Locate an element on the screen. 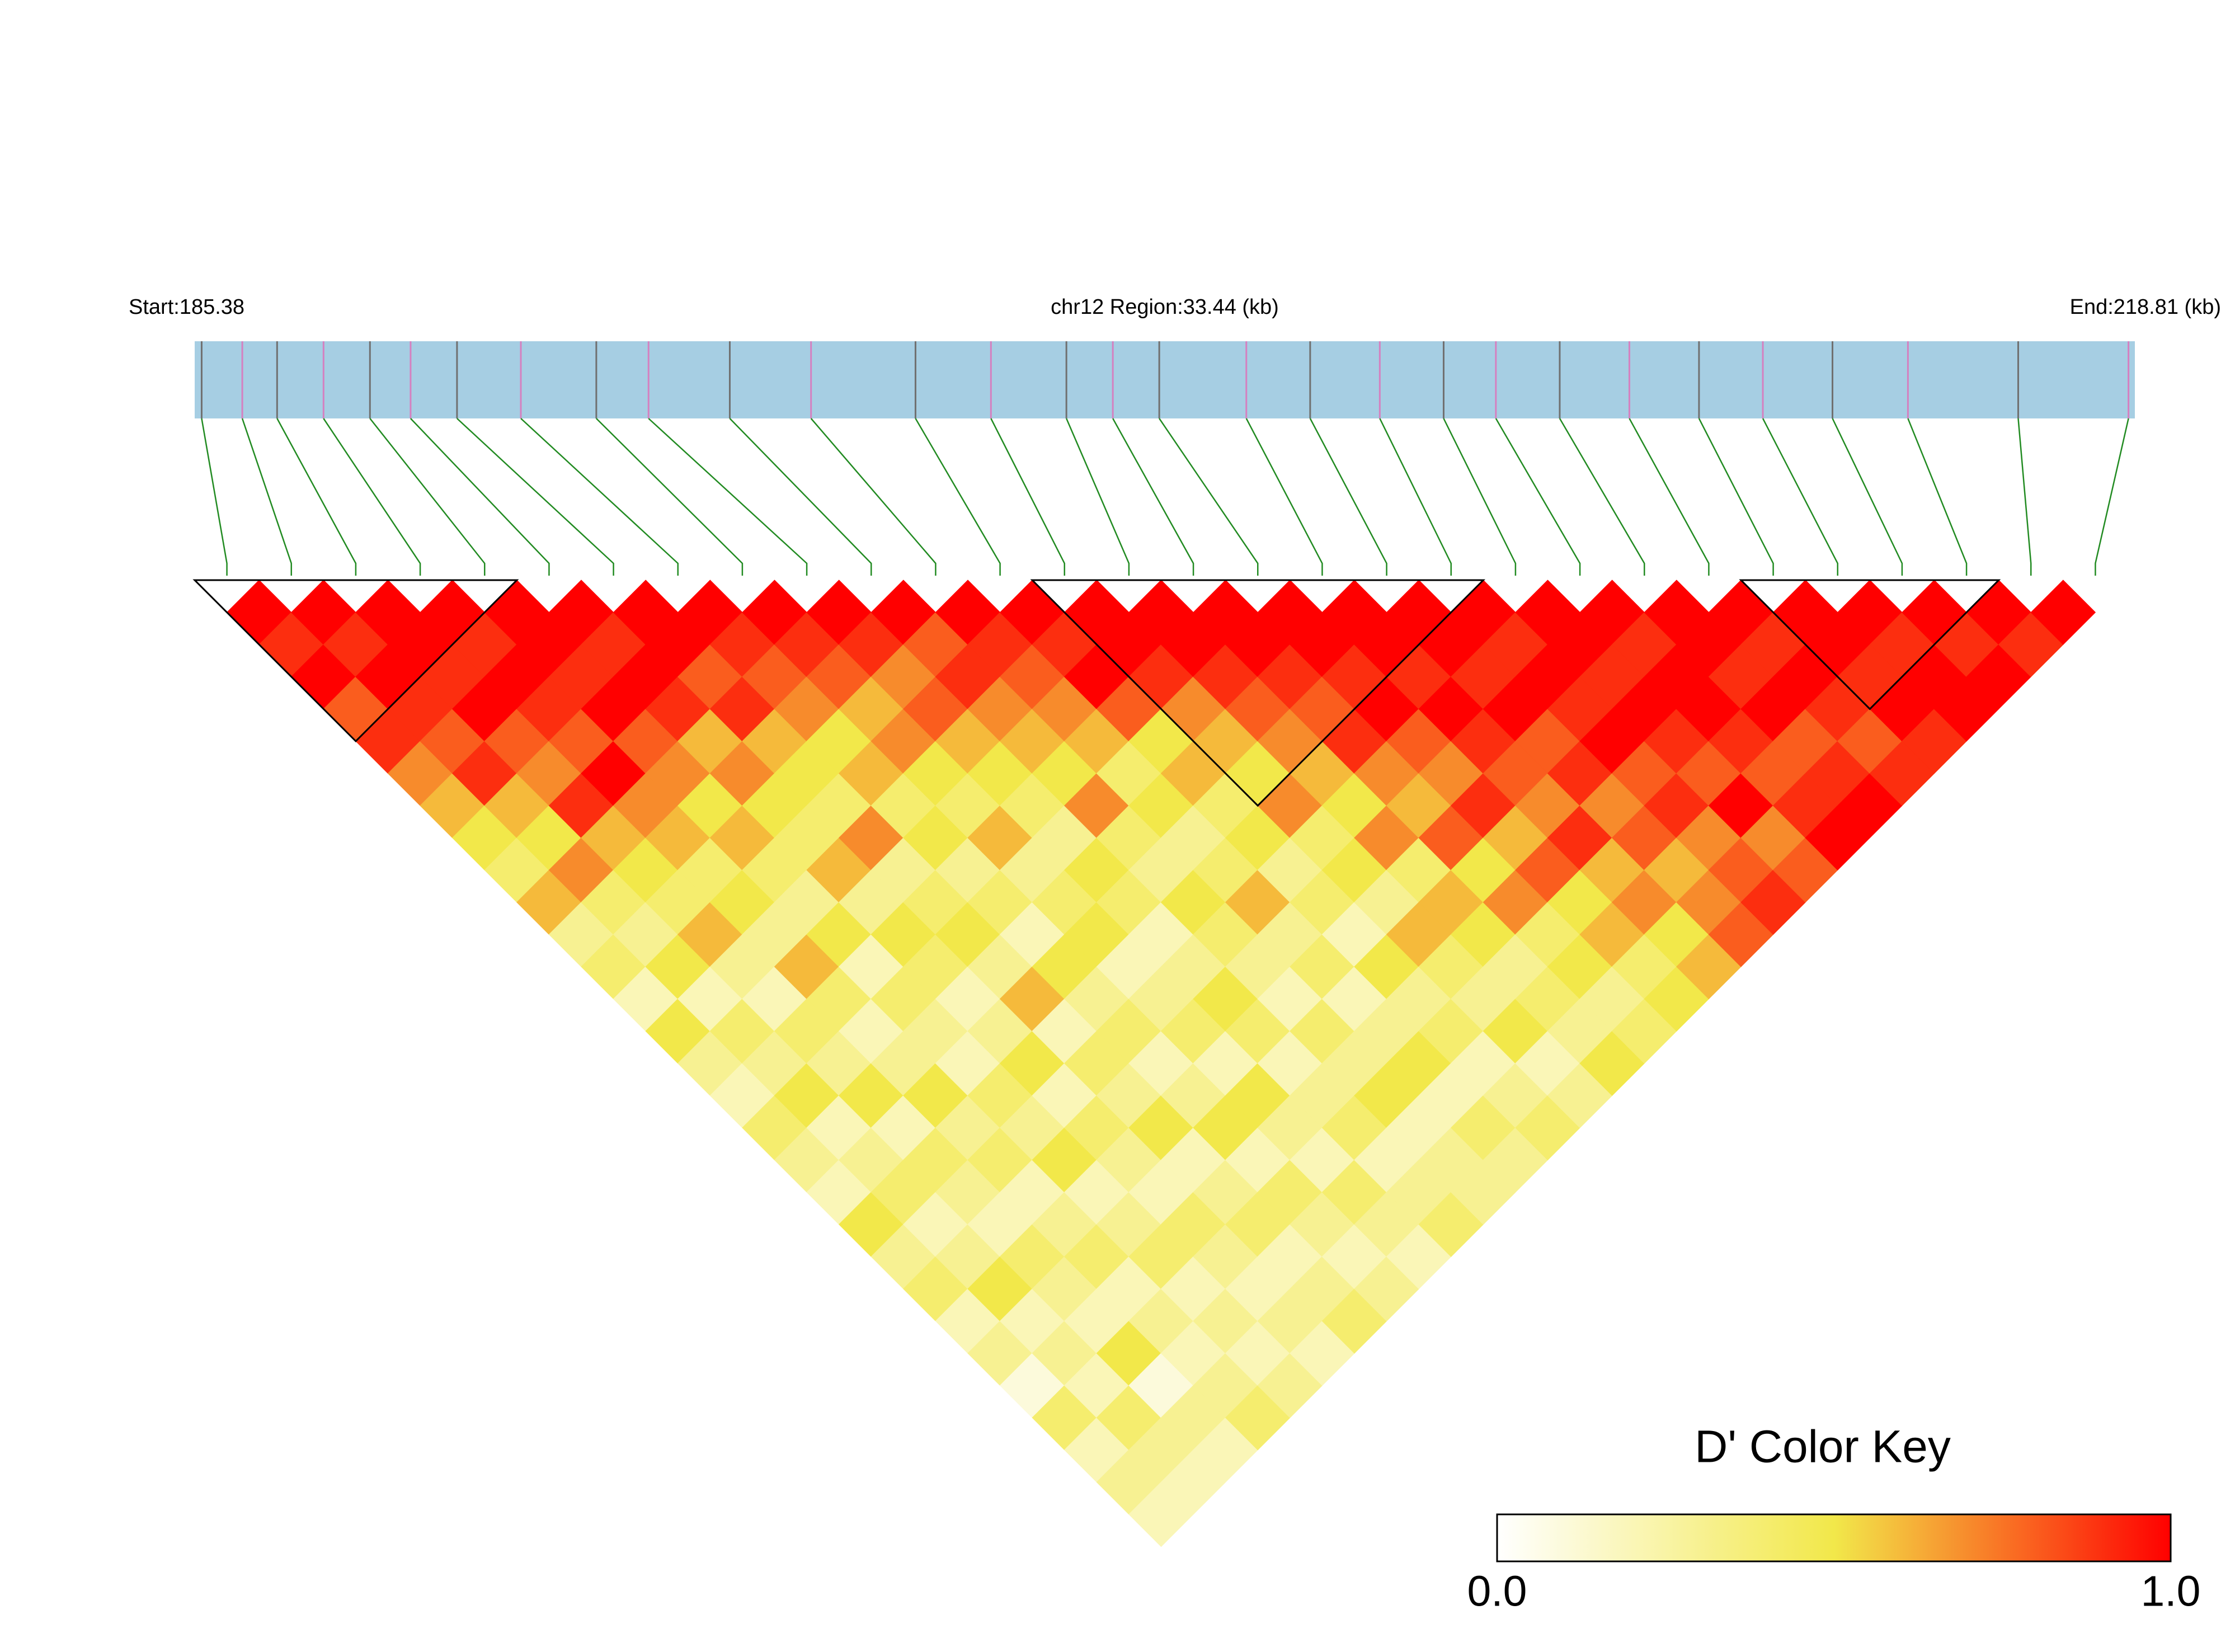 The image size is (2235, 1652). start-label: Start:185.38 is located at coordinates (186, 307).